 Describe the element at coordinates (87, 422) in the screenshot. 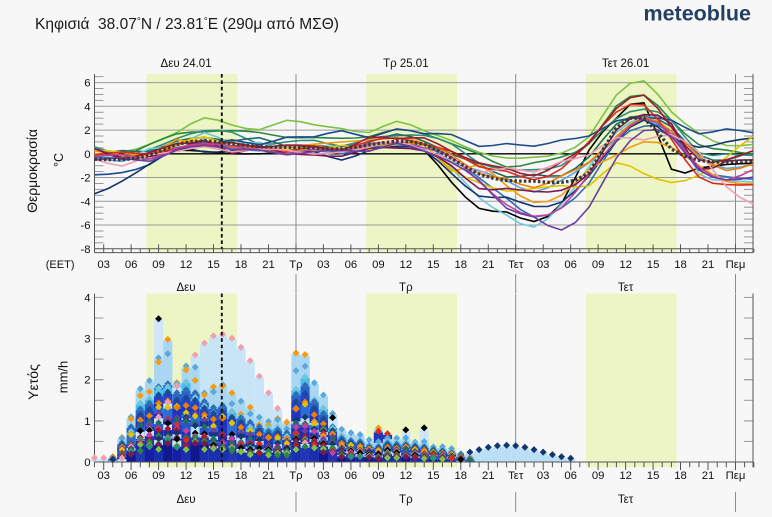

I see `svg-text: 1` at that location.